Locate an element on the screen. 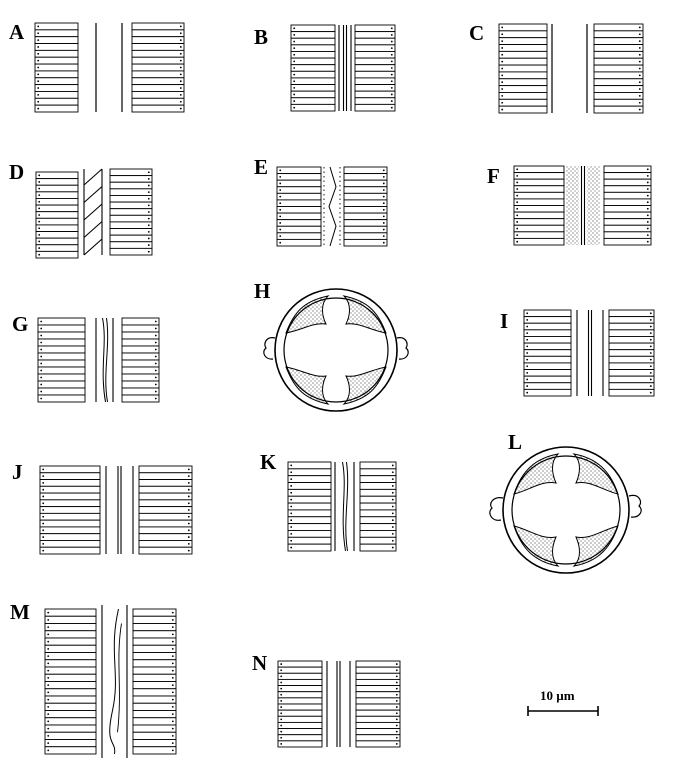 The width and height of the screenshot is (679, 766). panel-label-E: E is located at coordinates (261, 167).